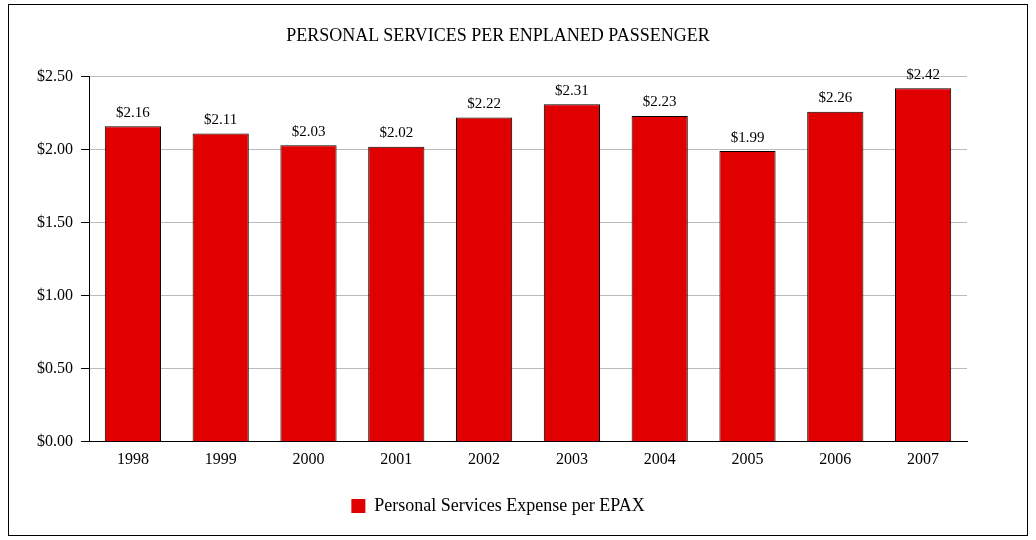  What do you see at coordinates (571, 458) in the screenshot?
I see `x-tick-label: 2003` at bounding box center [571, 458].